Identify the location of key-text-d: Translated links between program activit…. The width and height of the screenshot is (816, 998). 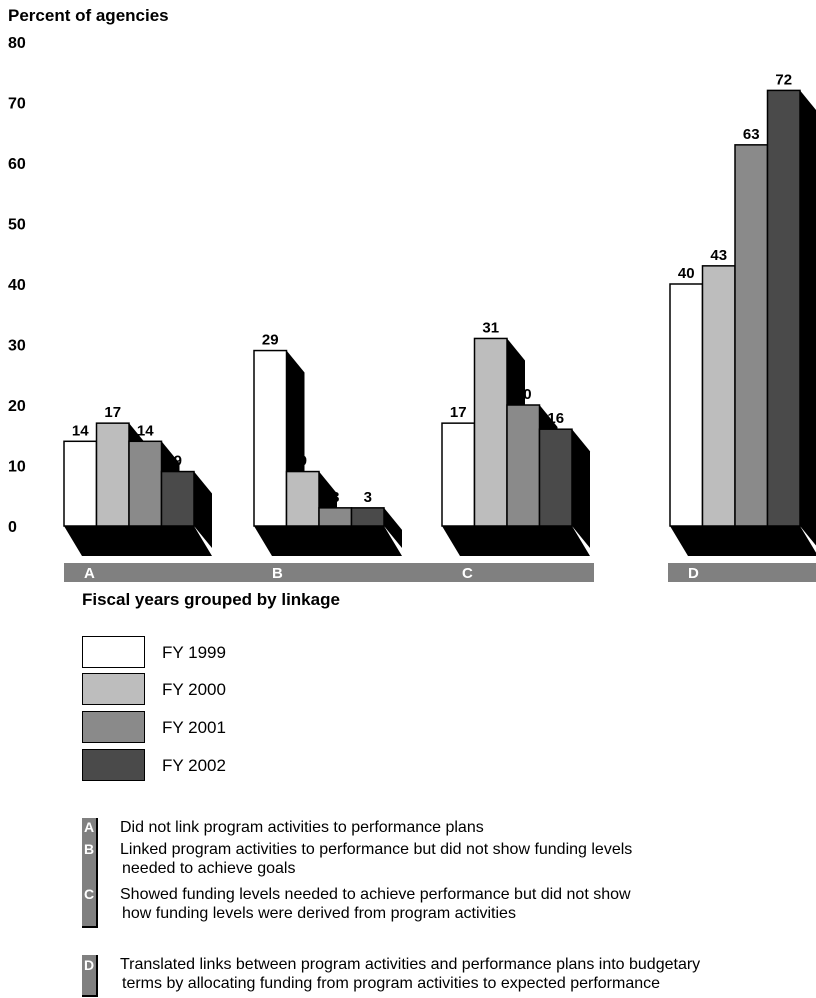
(410, 974).